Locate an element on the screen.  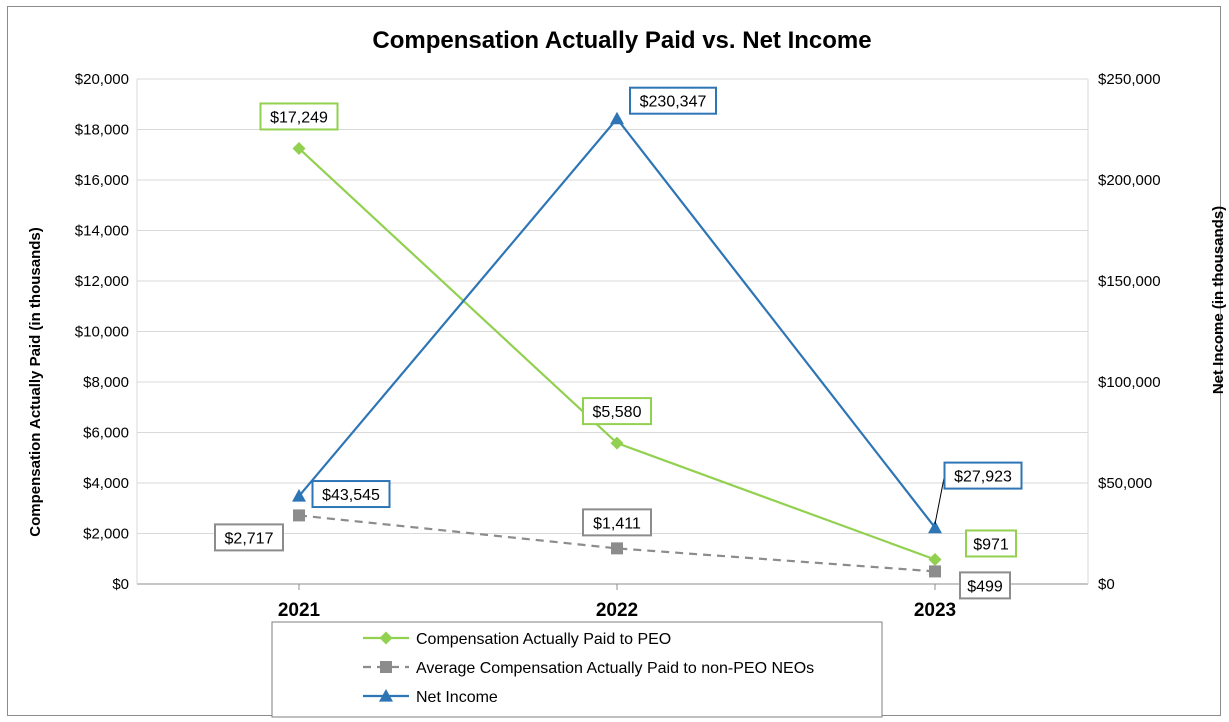
y-right-tick-label: $100,000 is located at coordinates (1129, 382).